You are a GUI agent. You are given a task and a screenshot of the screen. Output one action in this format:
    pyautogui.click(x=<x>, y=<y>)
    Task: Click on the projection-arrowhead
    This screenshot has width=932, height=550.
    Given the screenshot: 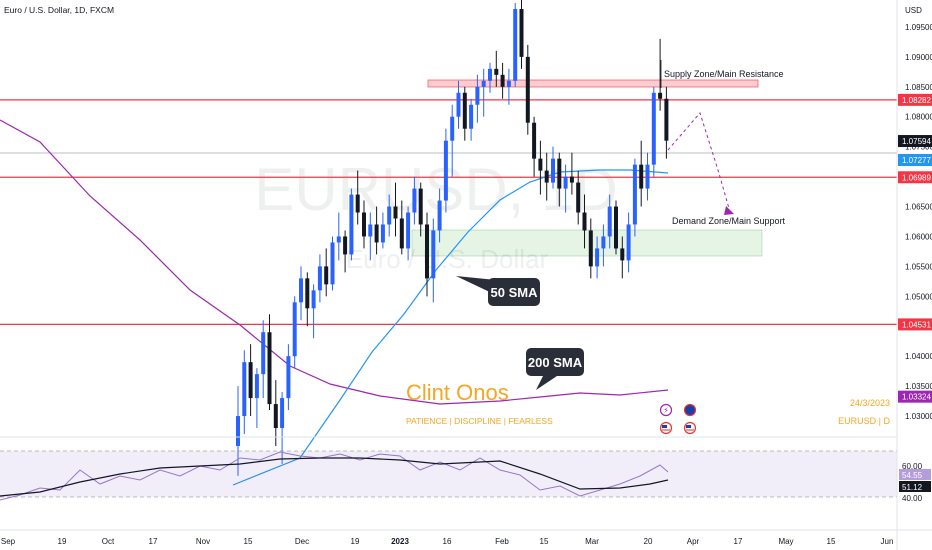 What is the action you would take?
    pyautogui.click(x=729, y=210)
    